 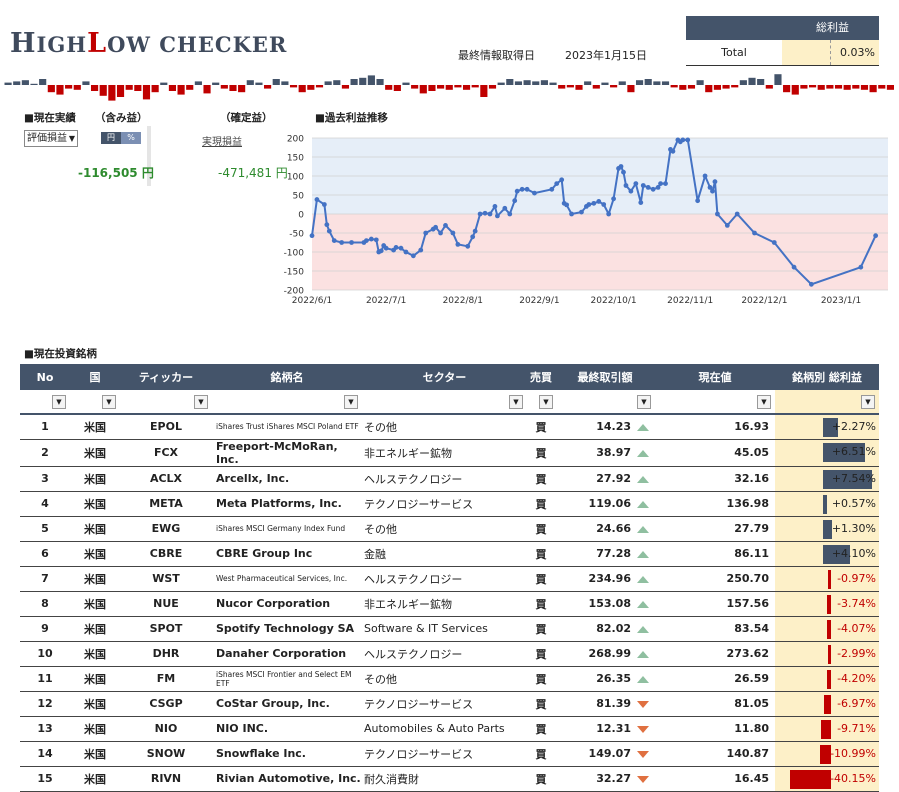 I want to click on filter-button-name: ▼, so click(x=351, y=401).